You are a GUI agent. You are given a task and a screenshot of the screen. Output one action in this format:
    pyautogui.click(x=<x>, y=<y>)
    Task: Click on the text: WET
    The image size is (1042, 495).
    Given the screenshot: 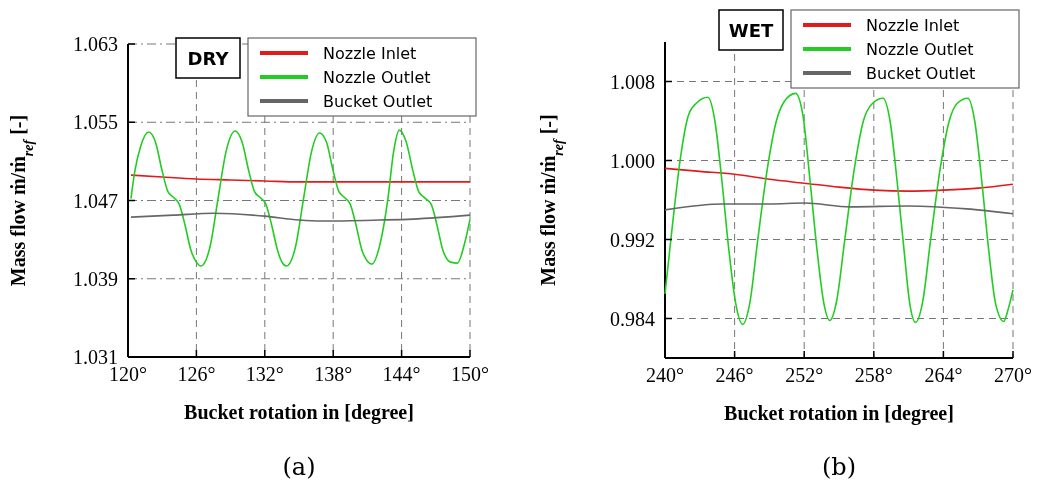 What is the action you would take?
    pyautogui.click(x=751, y=30)
    